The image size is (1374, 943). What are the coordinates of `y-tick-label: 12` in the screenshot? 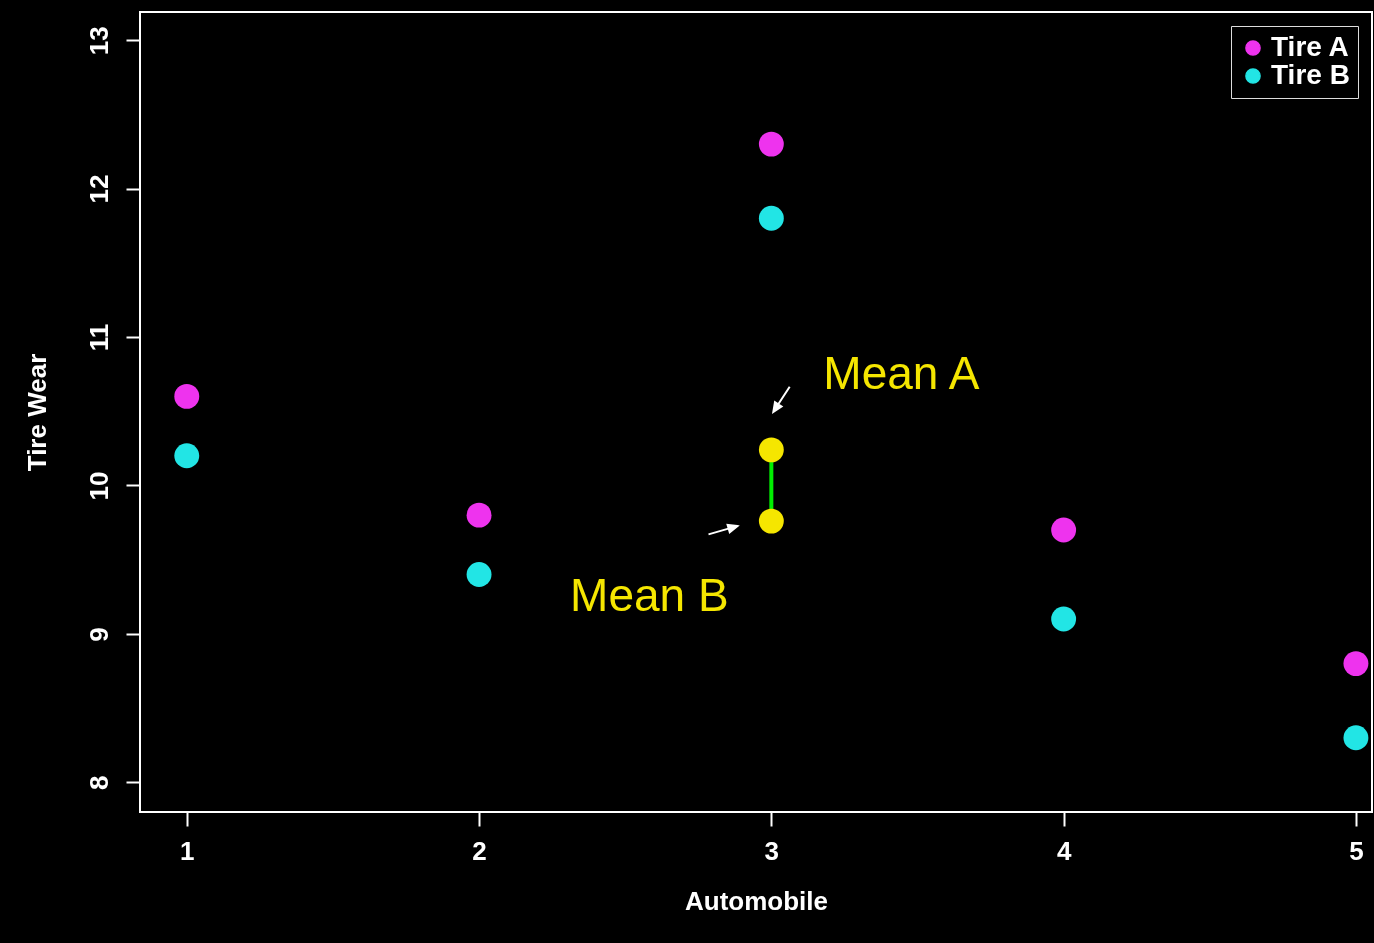 It's located at (98, 189).